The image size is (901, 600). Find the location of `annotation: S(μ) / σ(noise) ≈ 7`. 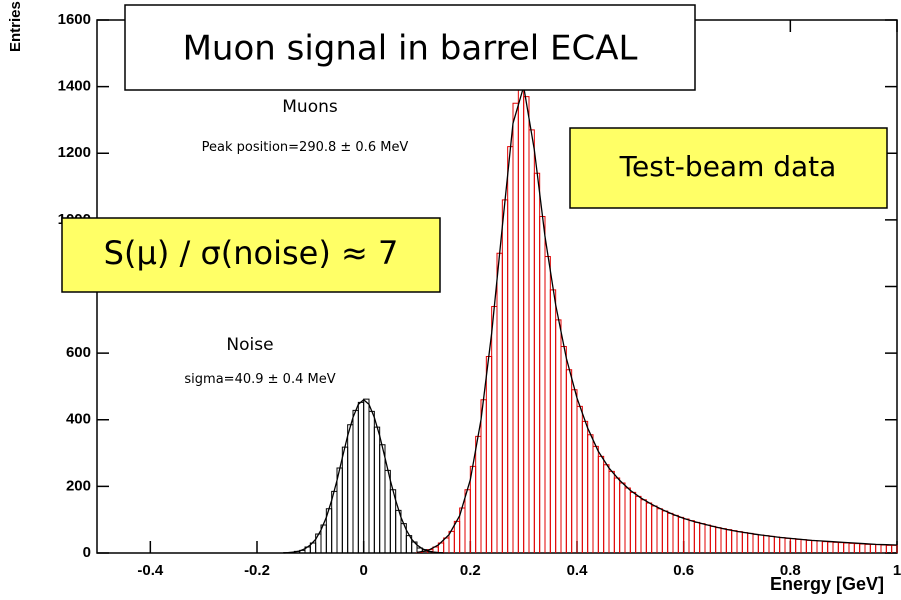

annotation: S(μ) / σ(noise) ≈ 7 is located at coordinates (251, 253).